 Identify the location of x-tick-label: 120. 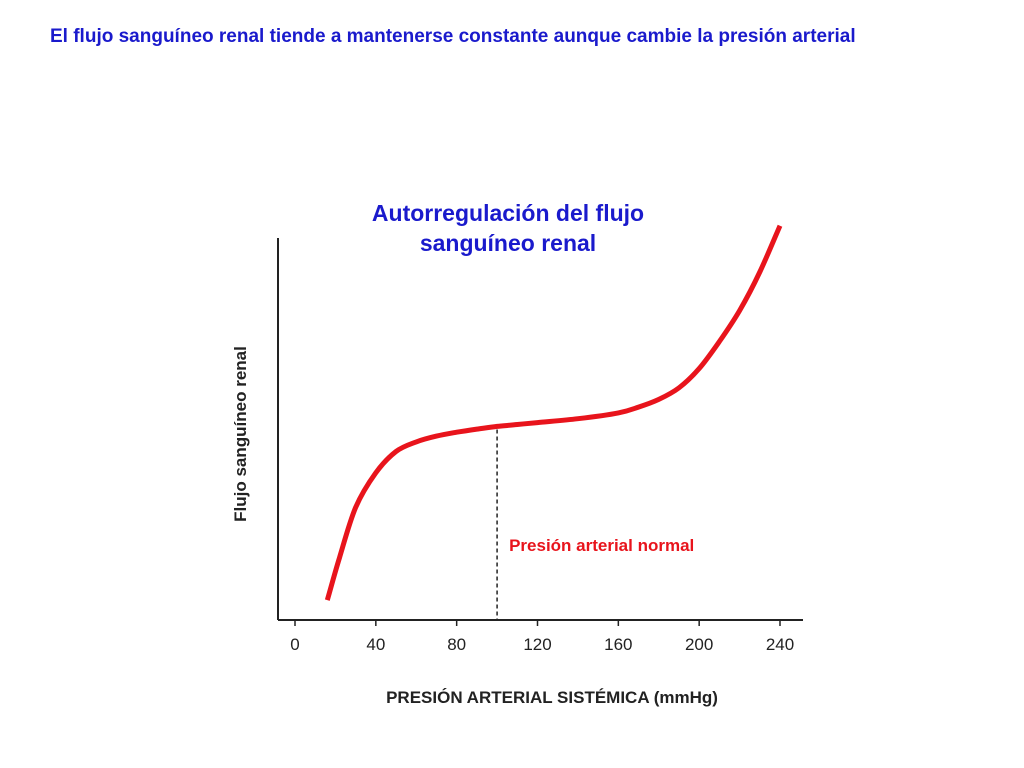
(537, 644).